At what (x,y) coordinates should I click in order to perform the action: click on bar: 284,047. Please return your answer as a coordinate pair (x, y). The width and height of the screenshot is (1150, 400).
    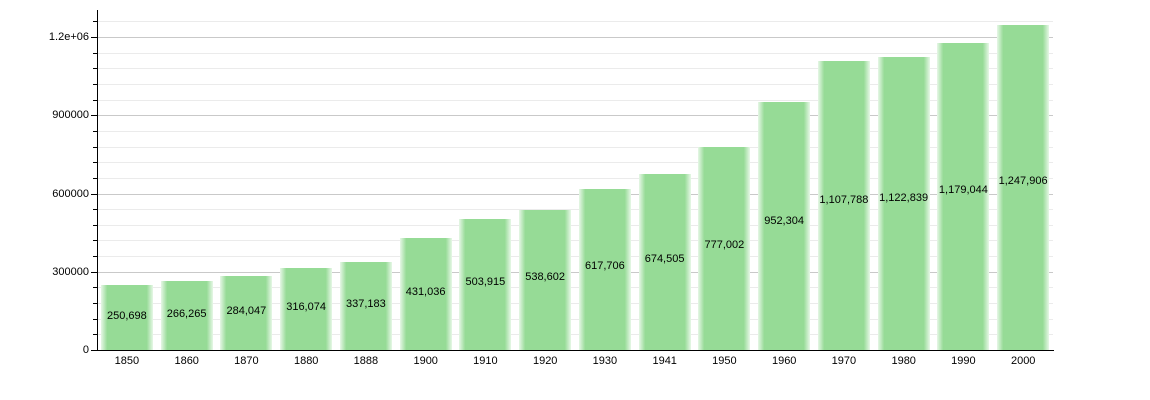
    Looking at the image, I should click on (246, 312).